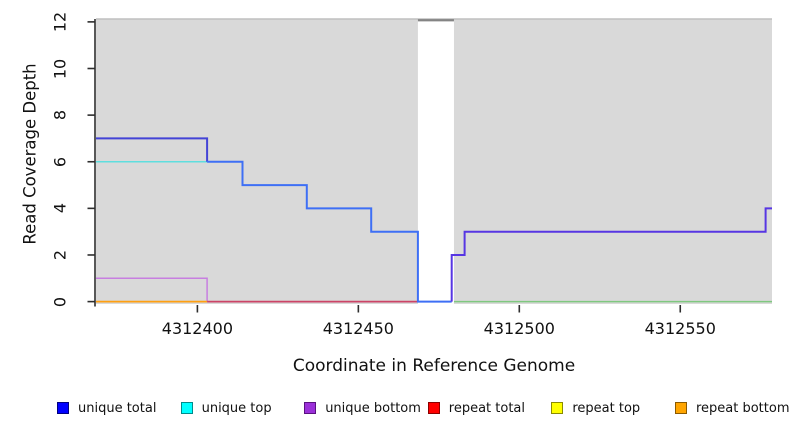 This screenshot has height=432, width=792. I want to click on y-tick-label: 2, so click(60, 255).